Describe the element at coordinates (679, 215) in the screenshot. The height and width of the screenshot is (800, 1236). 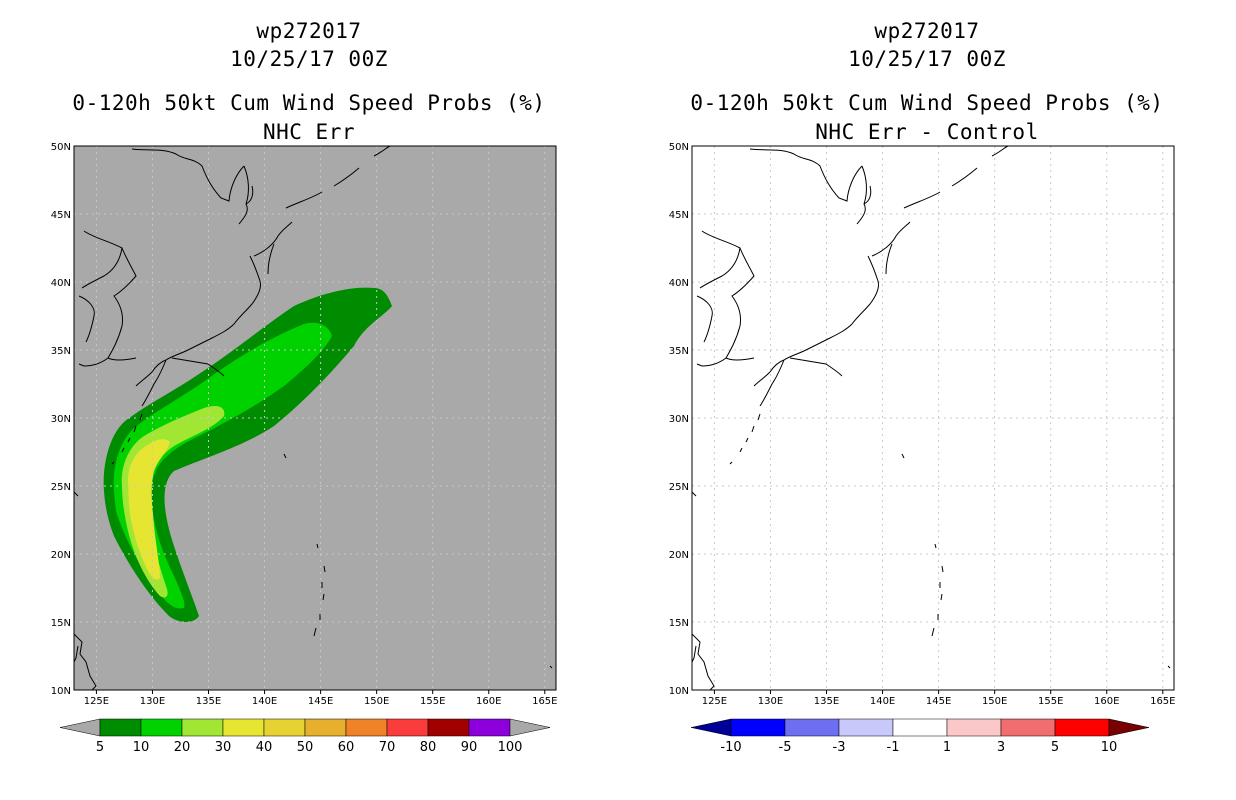
I see `right-lat-label: 45N` at that location.